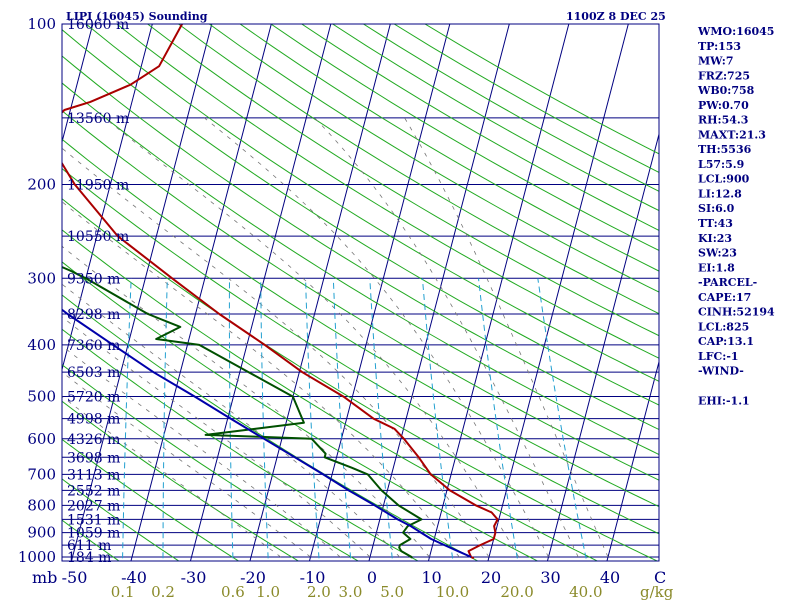 This screenshot has height=600, width=800. Describe the element at coordinates (716, 208) in the screenshot. I see `index-value: SI:6.0` at that location.